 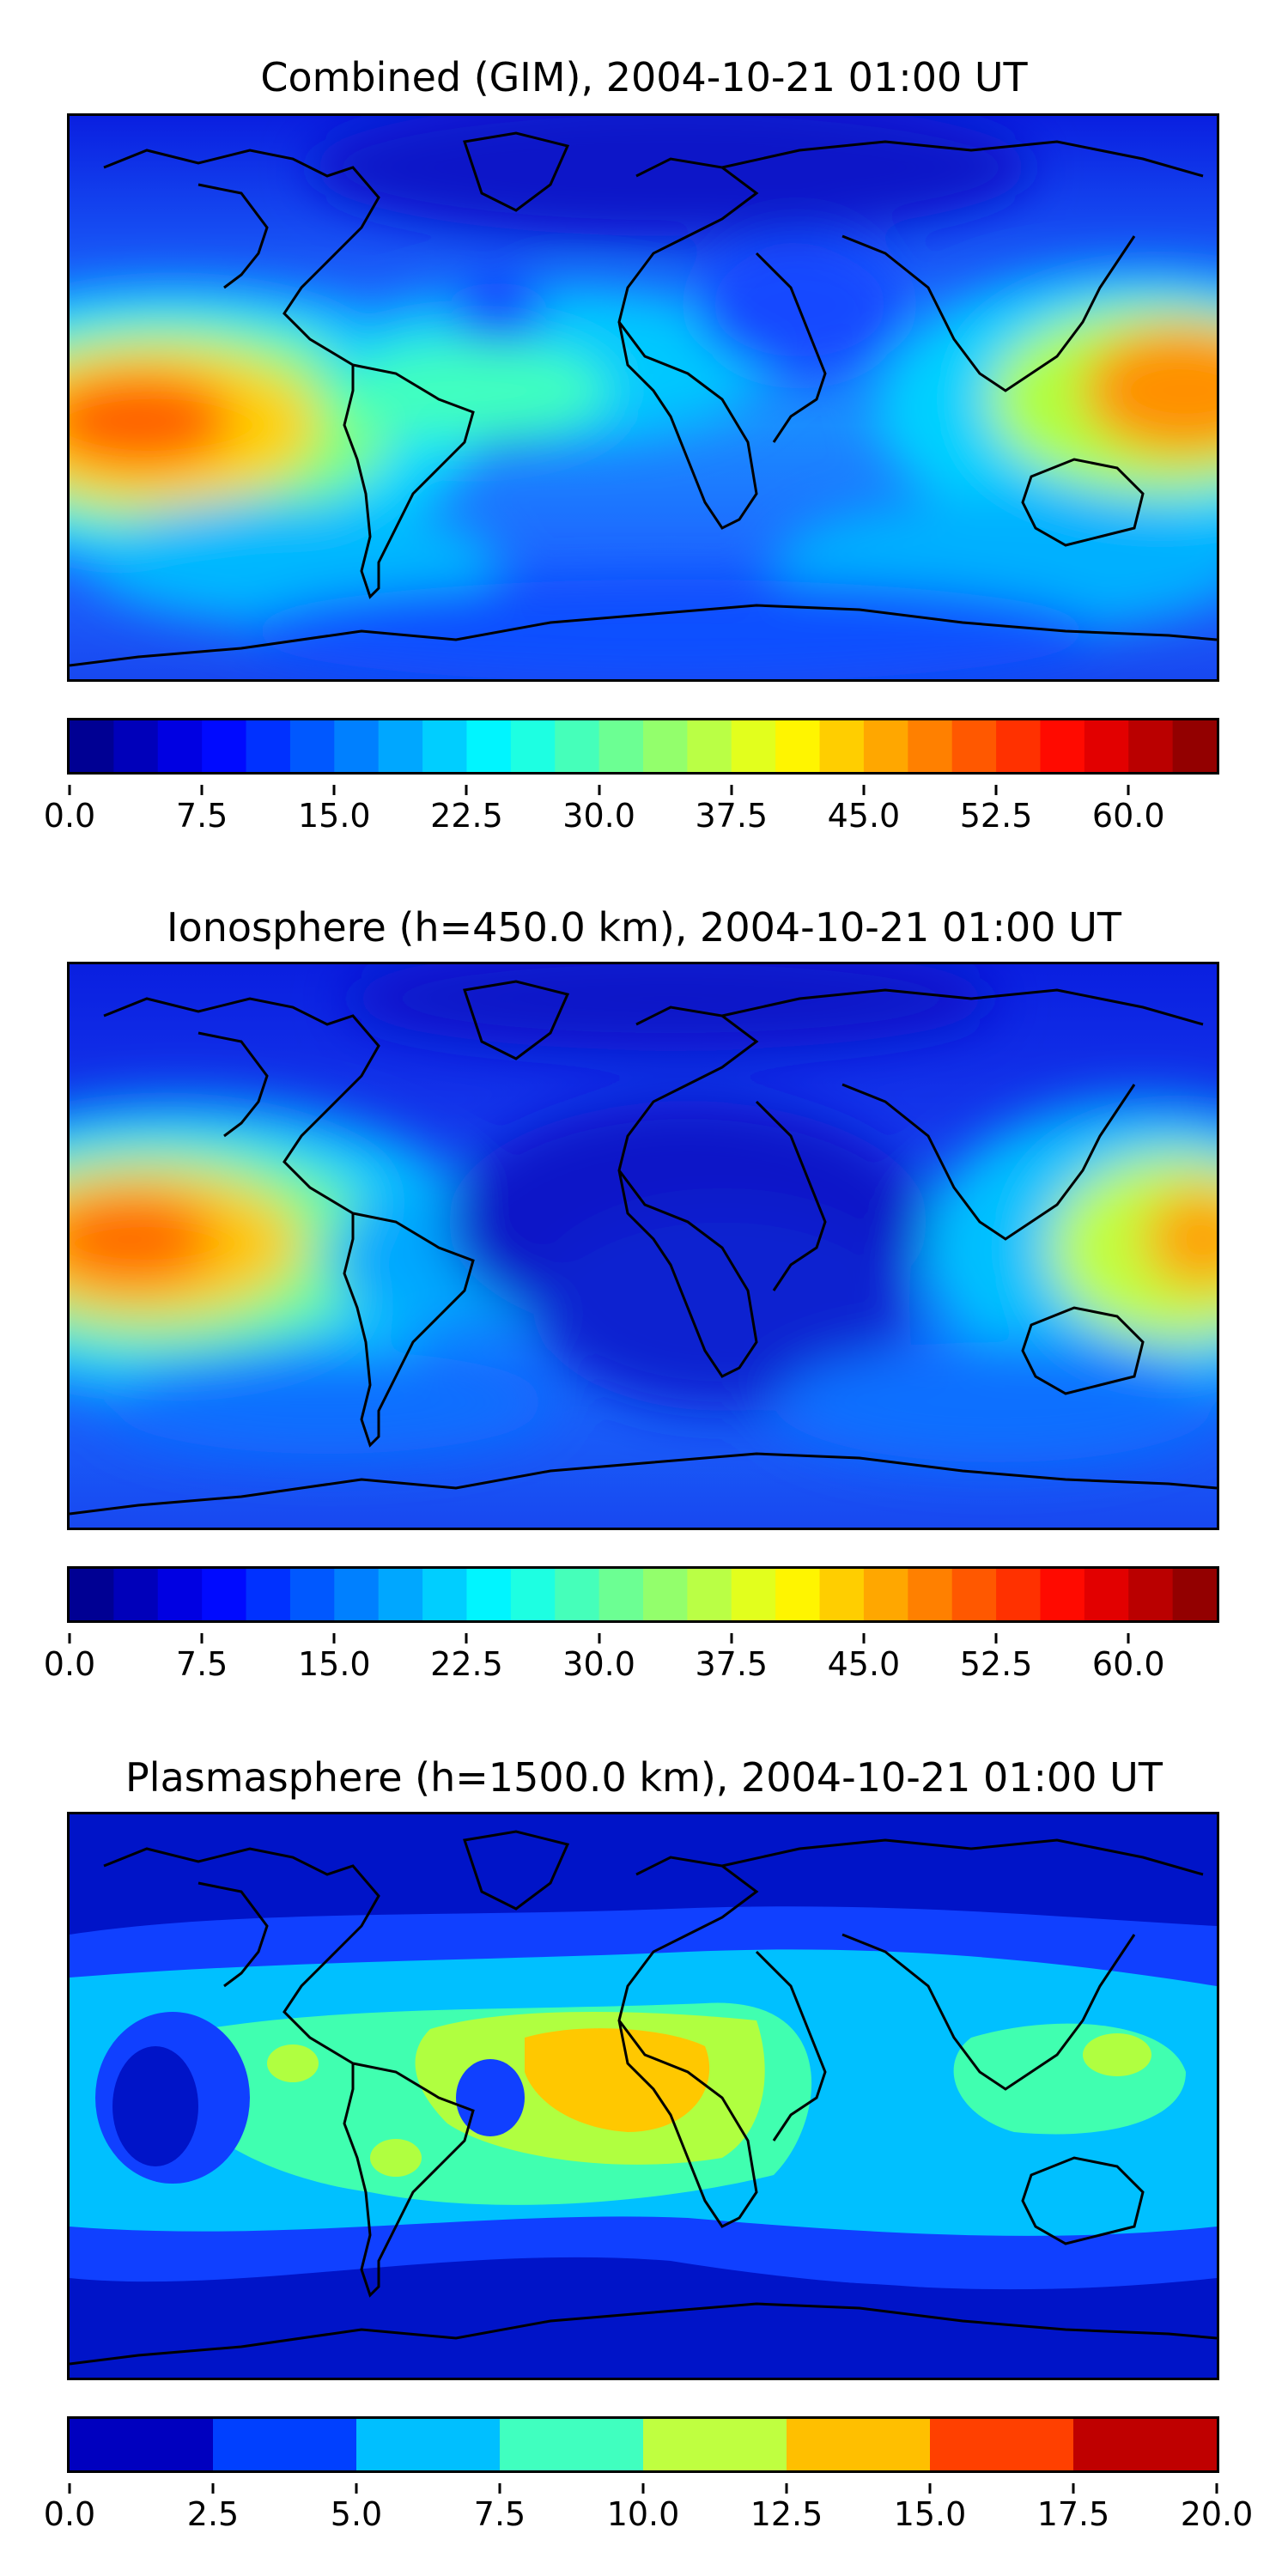 I want to click on panel-1-colorbar, so click(x=643, y=746).